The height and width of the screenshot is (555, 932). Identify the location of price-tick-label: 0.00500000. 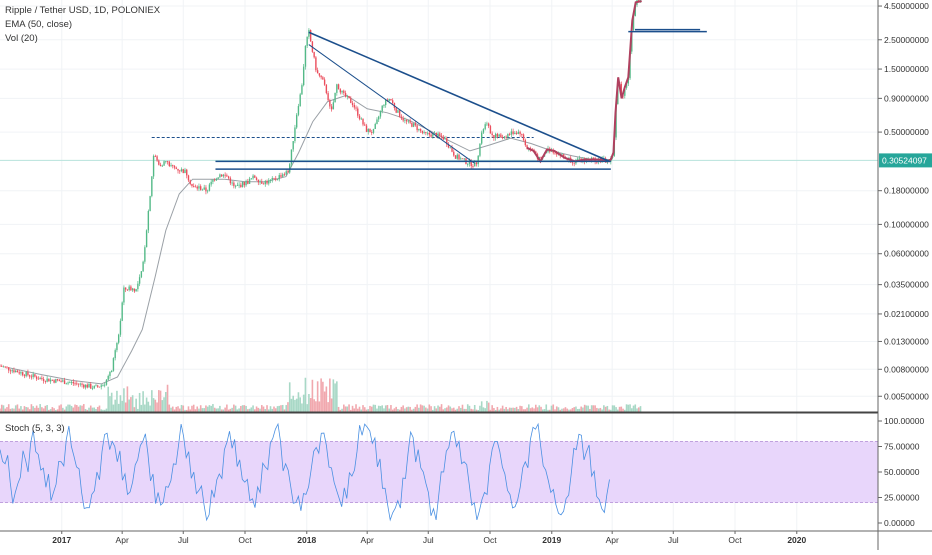
(906, 396).